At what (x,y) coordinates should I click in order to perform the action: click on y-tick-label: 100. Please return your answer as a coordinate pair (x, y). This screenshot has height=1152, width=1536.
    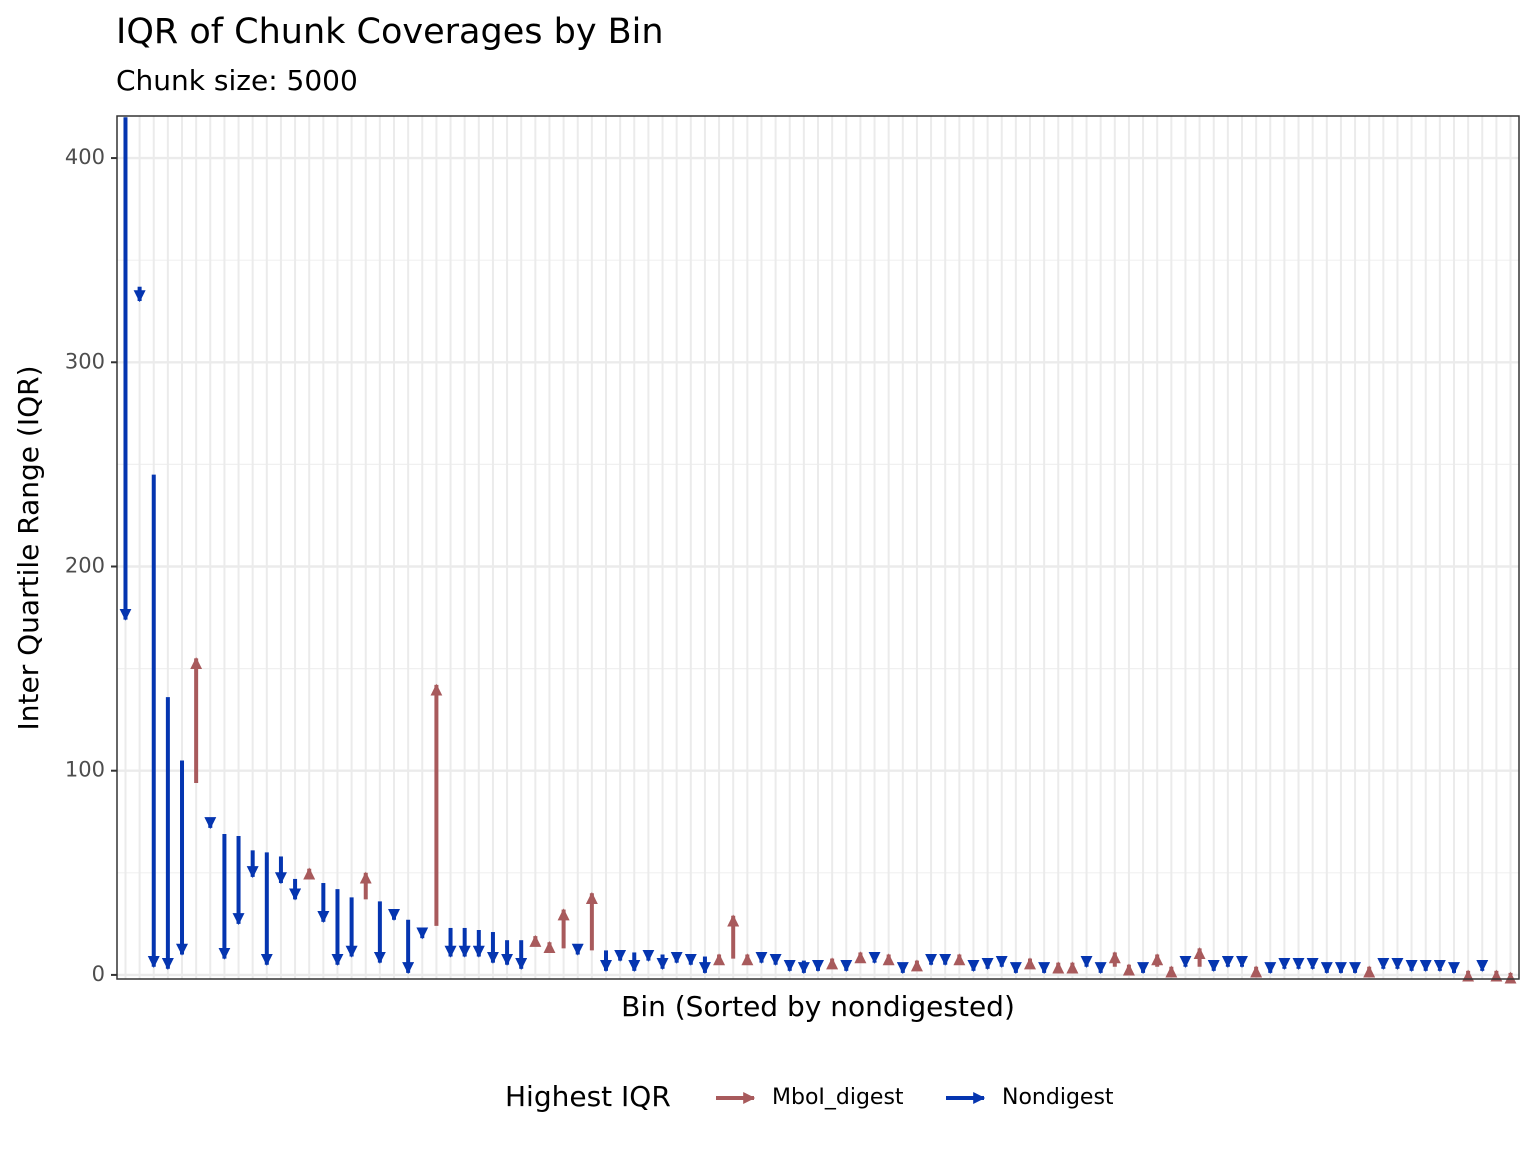
    Looking at the image, I should click on (85, 770).